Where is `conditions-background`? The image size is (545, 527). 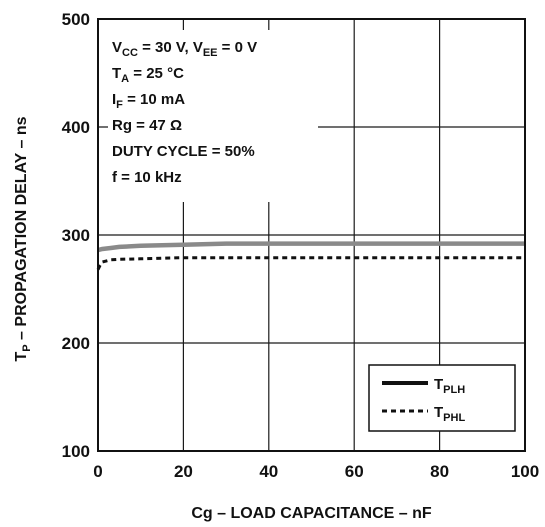
conditions-background is located at coordinates (213, 116).